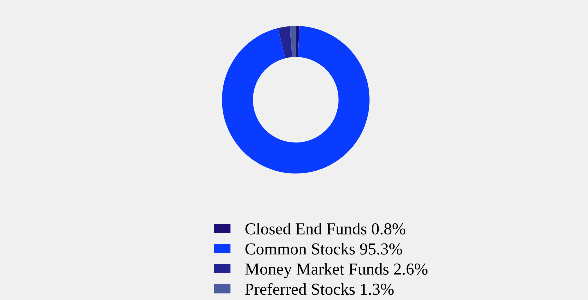 The width and height of the screenshot is (588, 300). I want to click on legend-label: Closed End Funds 0.8%, so click(326, 229).